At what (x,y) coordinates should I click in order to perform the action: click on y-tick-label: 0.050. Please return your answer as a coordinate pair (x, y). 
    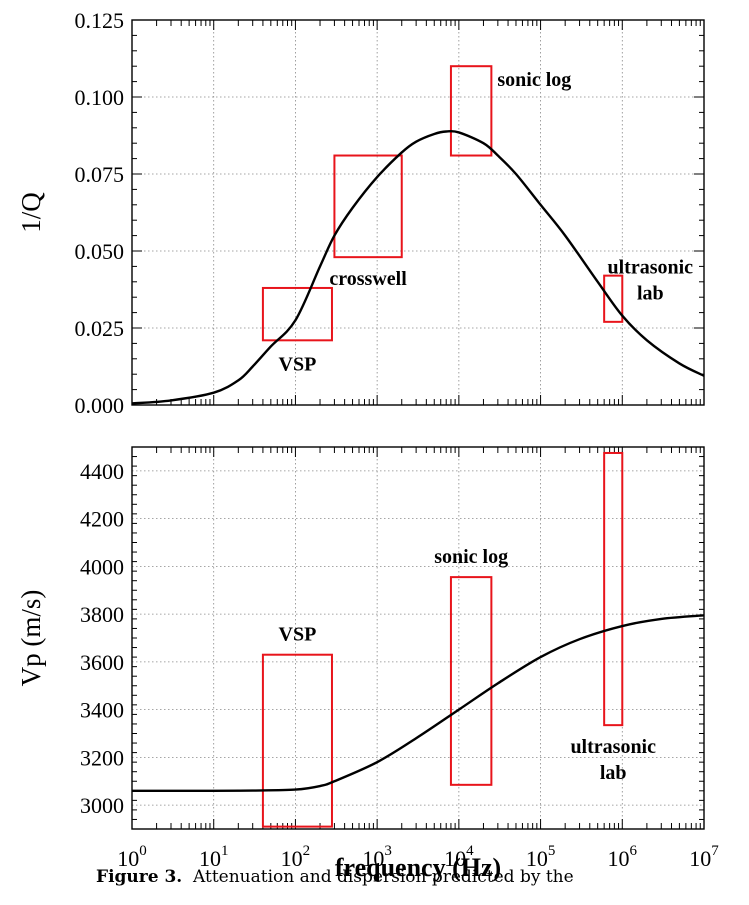
    Looking at the image, I should click on (100, 251).